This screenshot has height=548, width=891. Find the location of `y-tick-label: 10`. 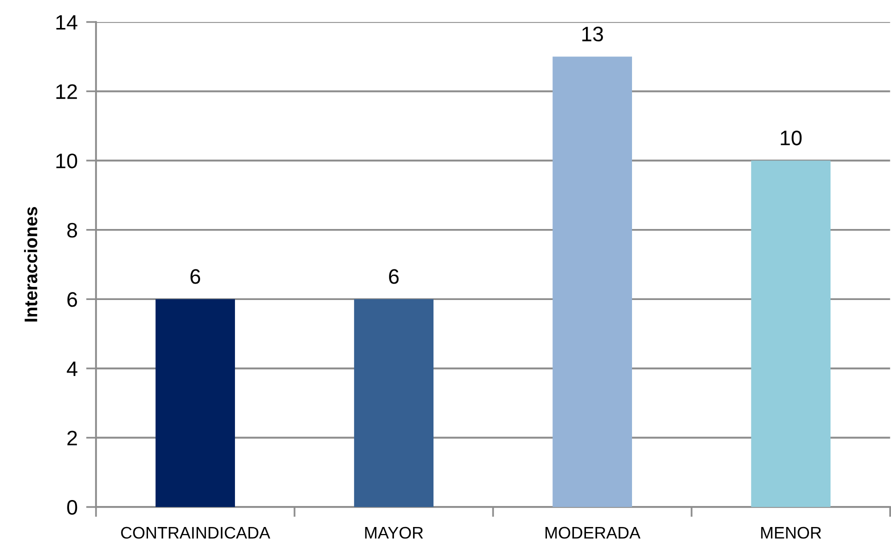

y-tick-label: 10 is located at coordinates (67, 161).